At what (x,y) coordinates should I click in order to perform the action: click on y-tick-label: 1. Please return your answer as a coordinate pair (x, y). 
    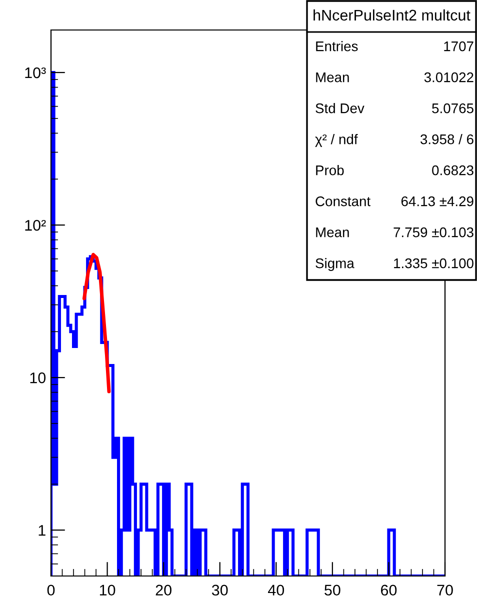
    Looking at the image, I should click on (42, 530).